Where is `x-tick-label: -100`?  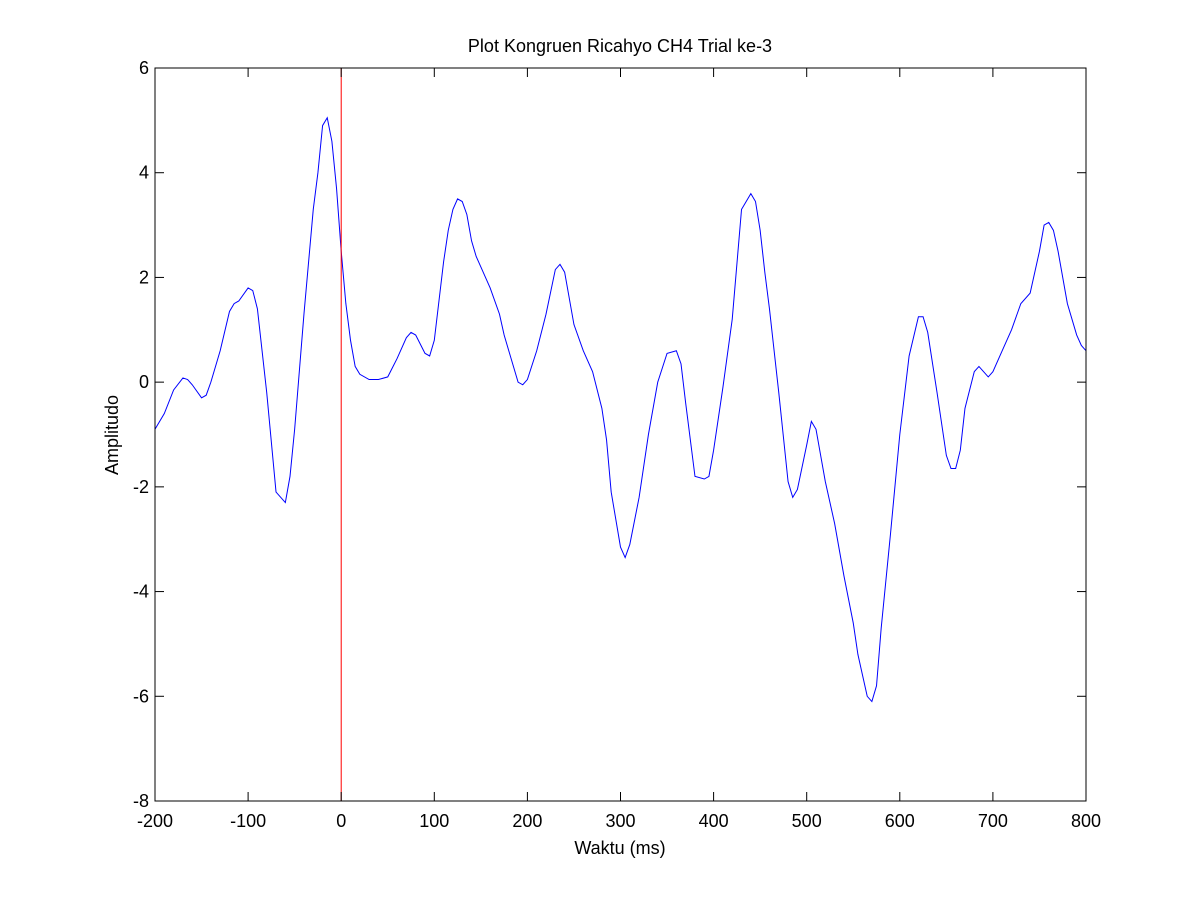 x-tick-label: -100 is located at coordinates (248, 821).